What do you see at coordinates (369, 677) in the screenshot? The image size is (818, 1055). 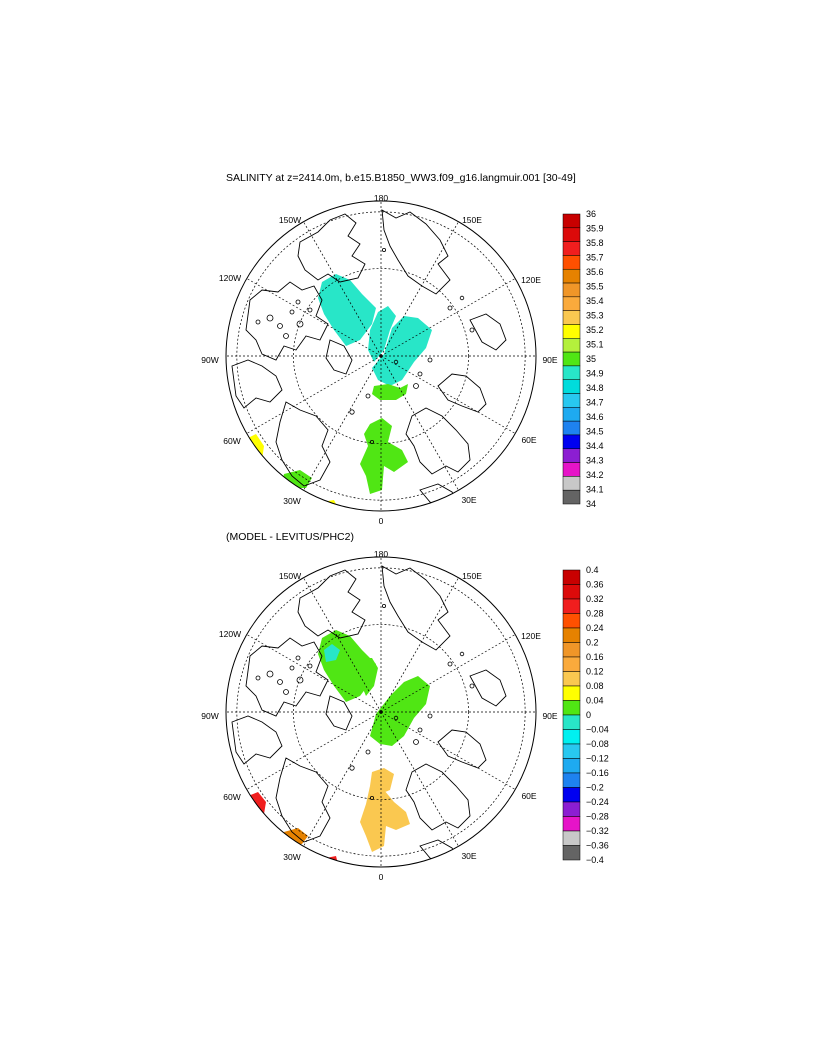 I see `makarov-basin-anomaly` at bounding box center [369, 677].